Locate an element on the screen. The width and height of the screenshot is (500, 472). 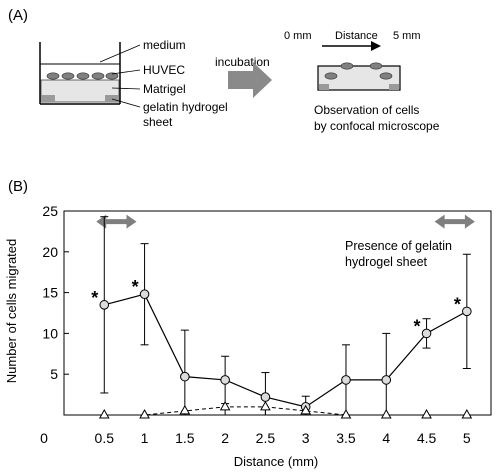
x-axis-label: Distance (mm) is located at coordinates (276, 461).